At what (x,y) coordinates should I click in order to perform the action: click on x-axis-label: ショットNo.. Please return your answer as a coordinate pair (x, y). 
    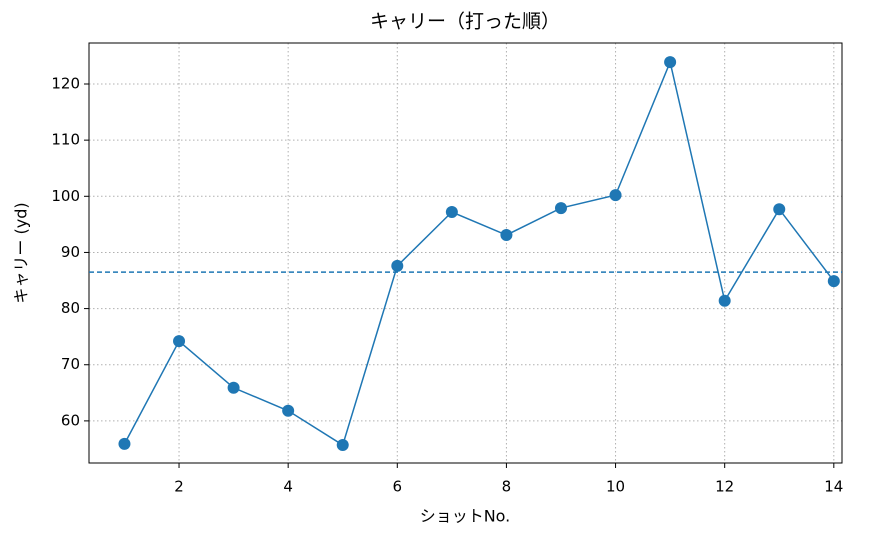
    Looking at the image, I should click on (465, 516).